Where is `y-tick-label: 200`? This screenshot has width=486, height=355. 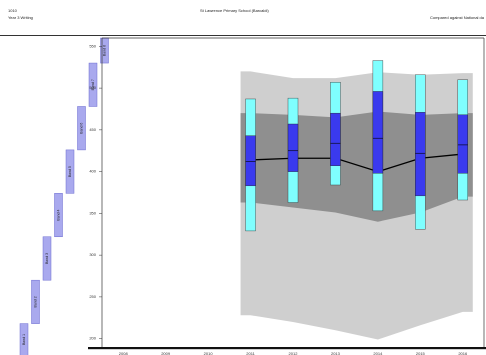
y-tick-label: 200 is located at coordinates (92, 338).